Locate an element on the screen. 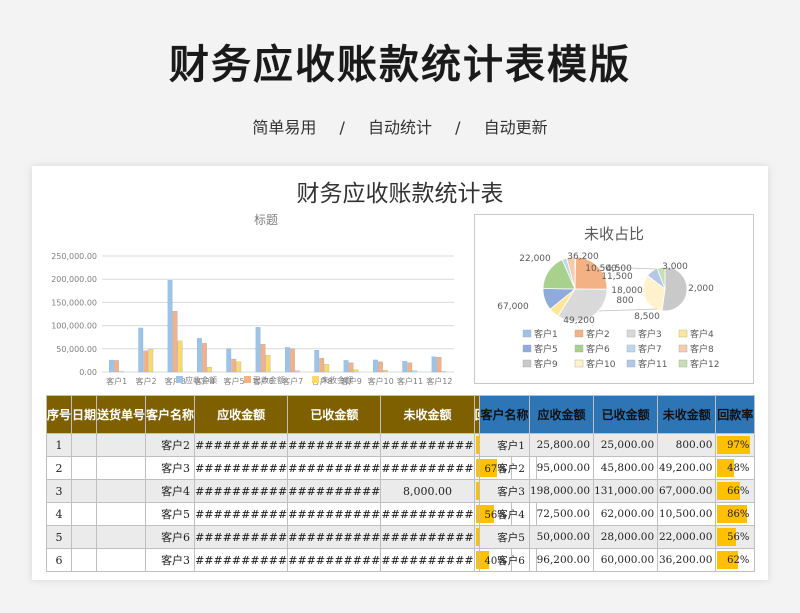 This screenshot has height=613, width=800. pie-data-label: 8,500 is located at coordinates (647, 317).